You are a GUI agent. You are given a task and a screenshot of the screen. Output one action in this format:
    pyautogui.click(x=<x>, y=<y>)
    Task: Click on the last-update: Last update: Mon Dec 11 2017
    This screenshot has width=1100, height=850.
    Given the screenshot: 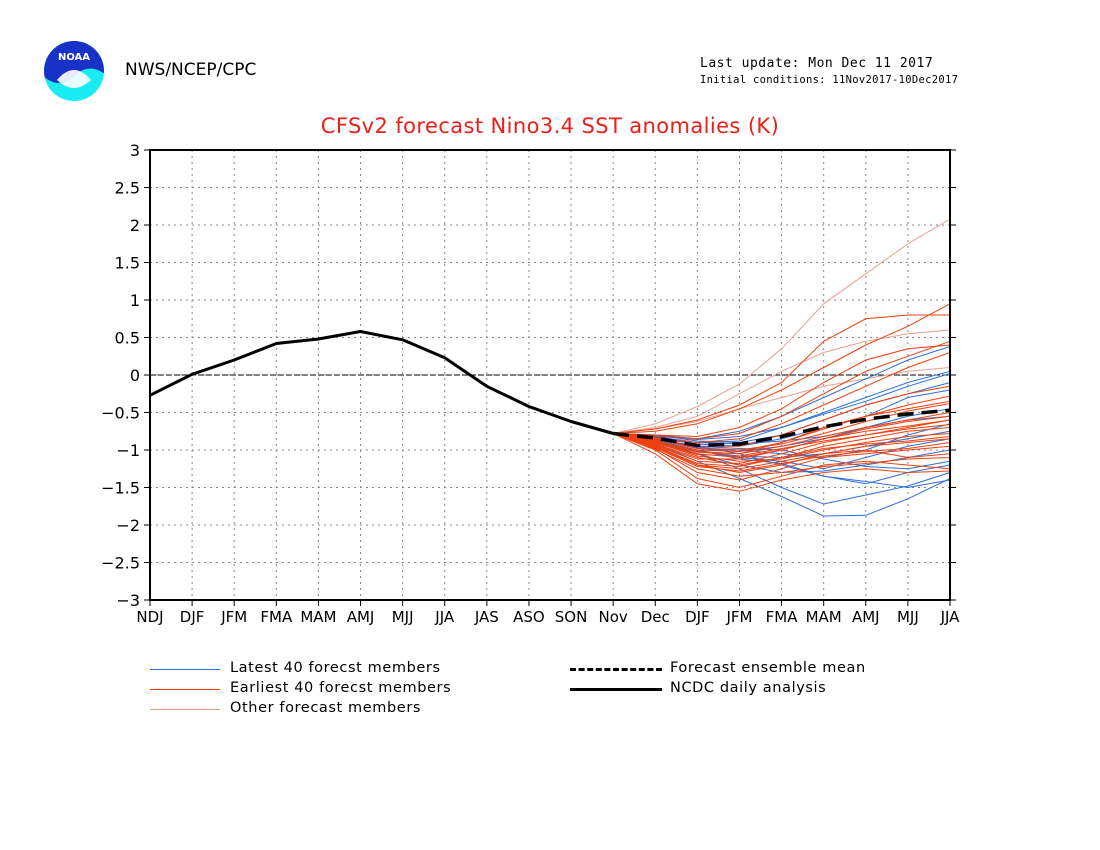 What is the action you would take?
    pyautogui.click(x=817, y=63)
    